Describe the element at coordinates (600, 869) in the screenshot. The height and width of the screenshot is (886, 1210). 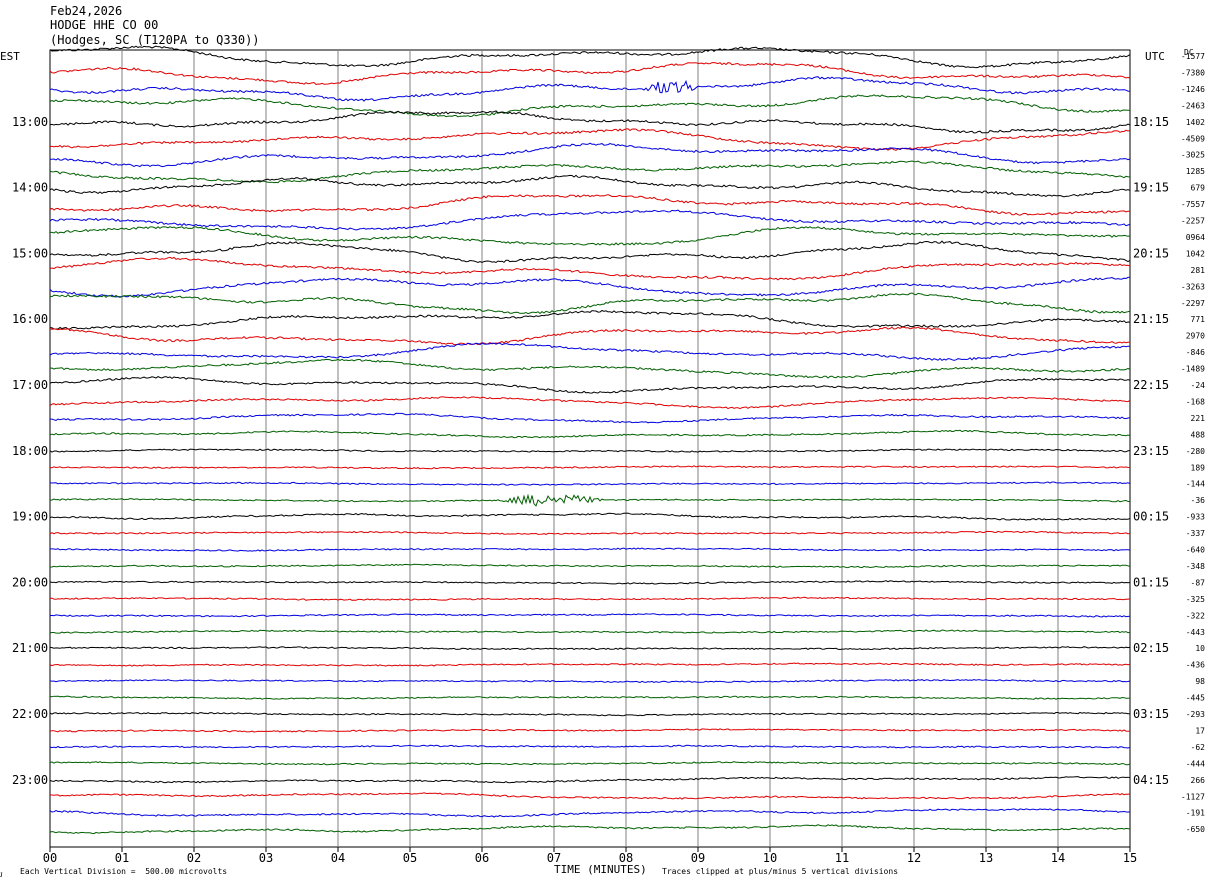
I see `x-axis-title: TIME (MINUTES)` at that location.